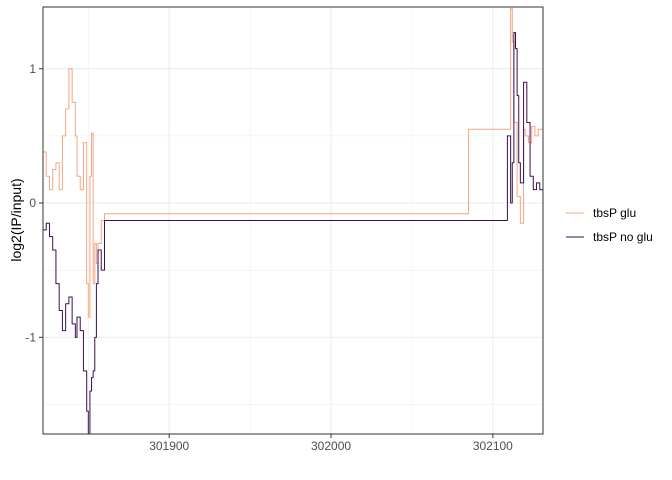 The width and height of the screenshot is (672, 480). What do you see at coordinates (169, 446) in the screenshot?
I see `x-tick-label: 301900` at bounding box center [169, 446].